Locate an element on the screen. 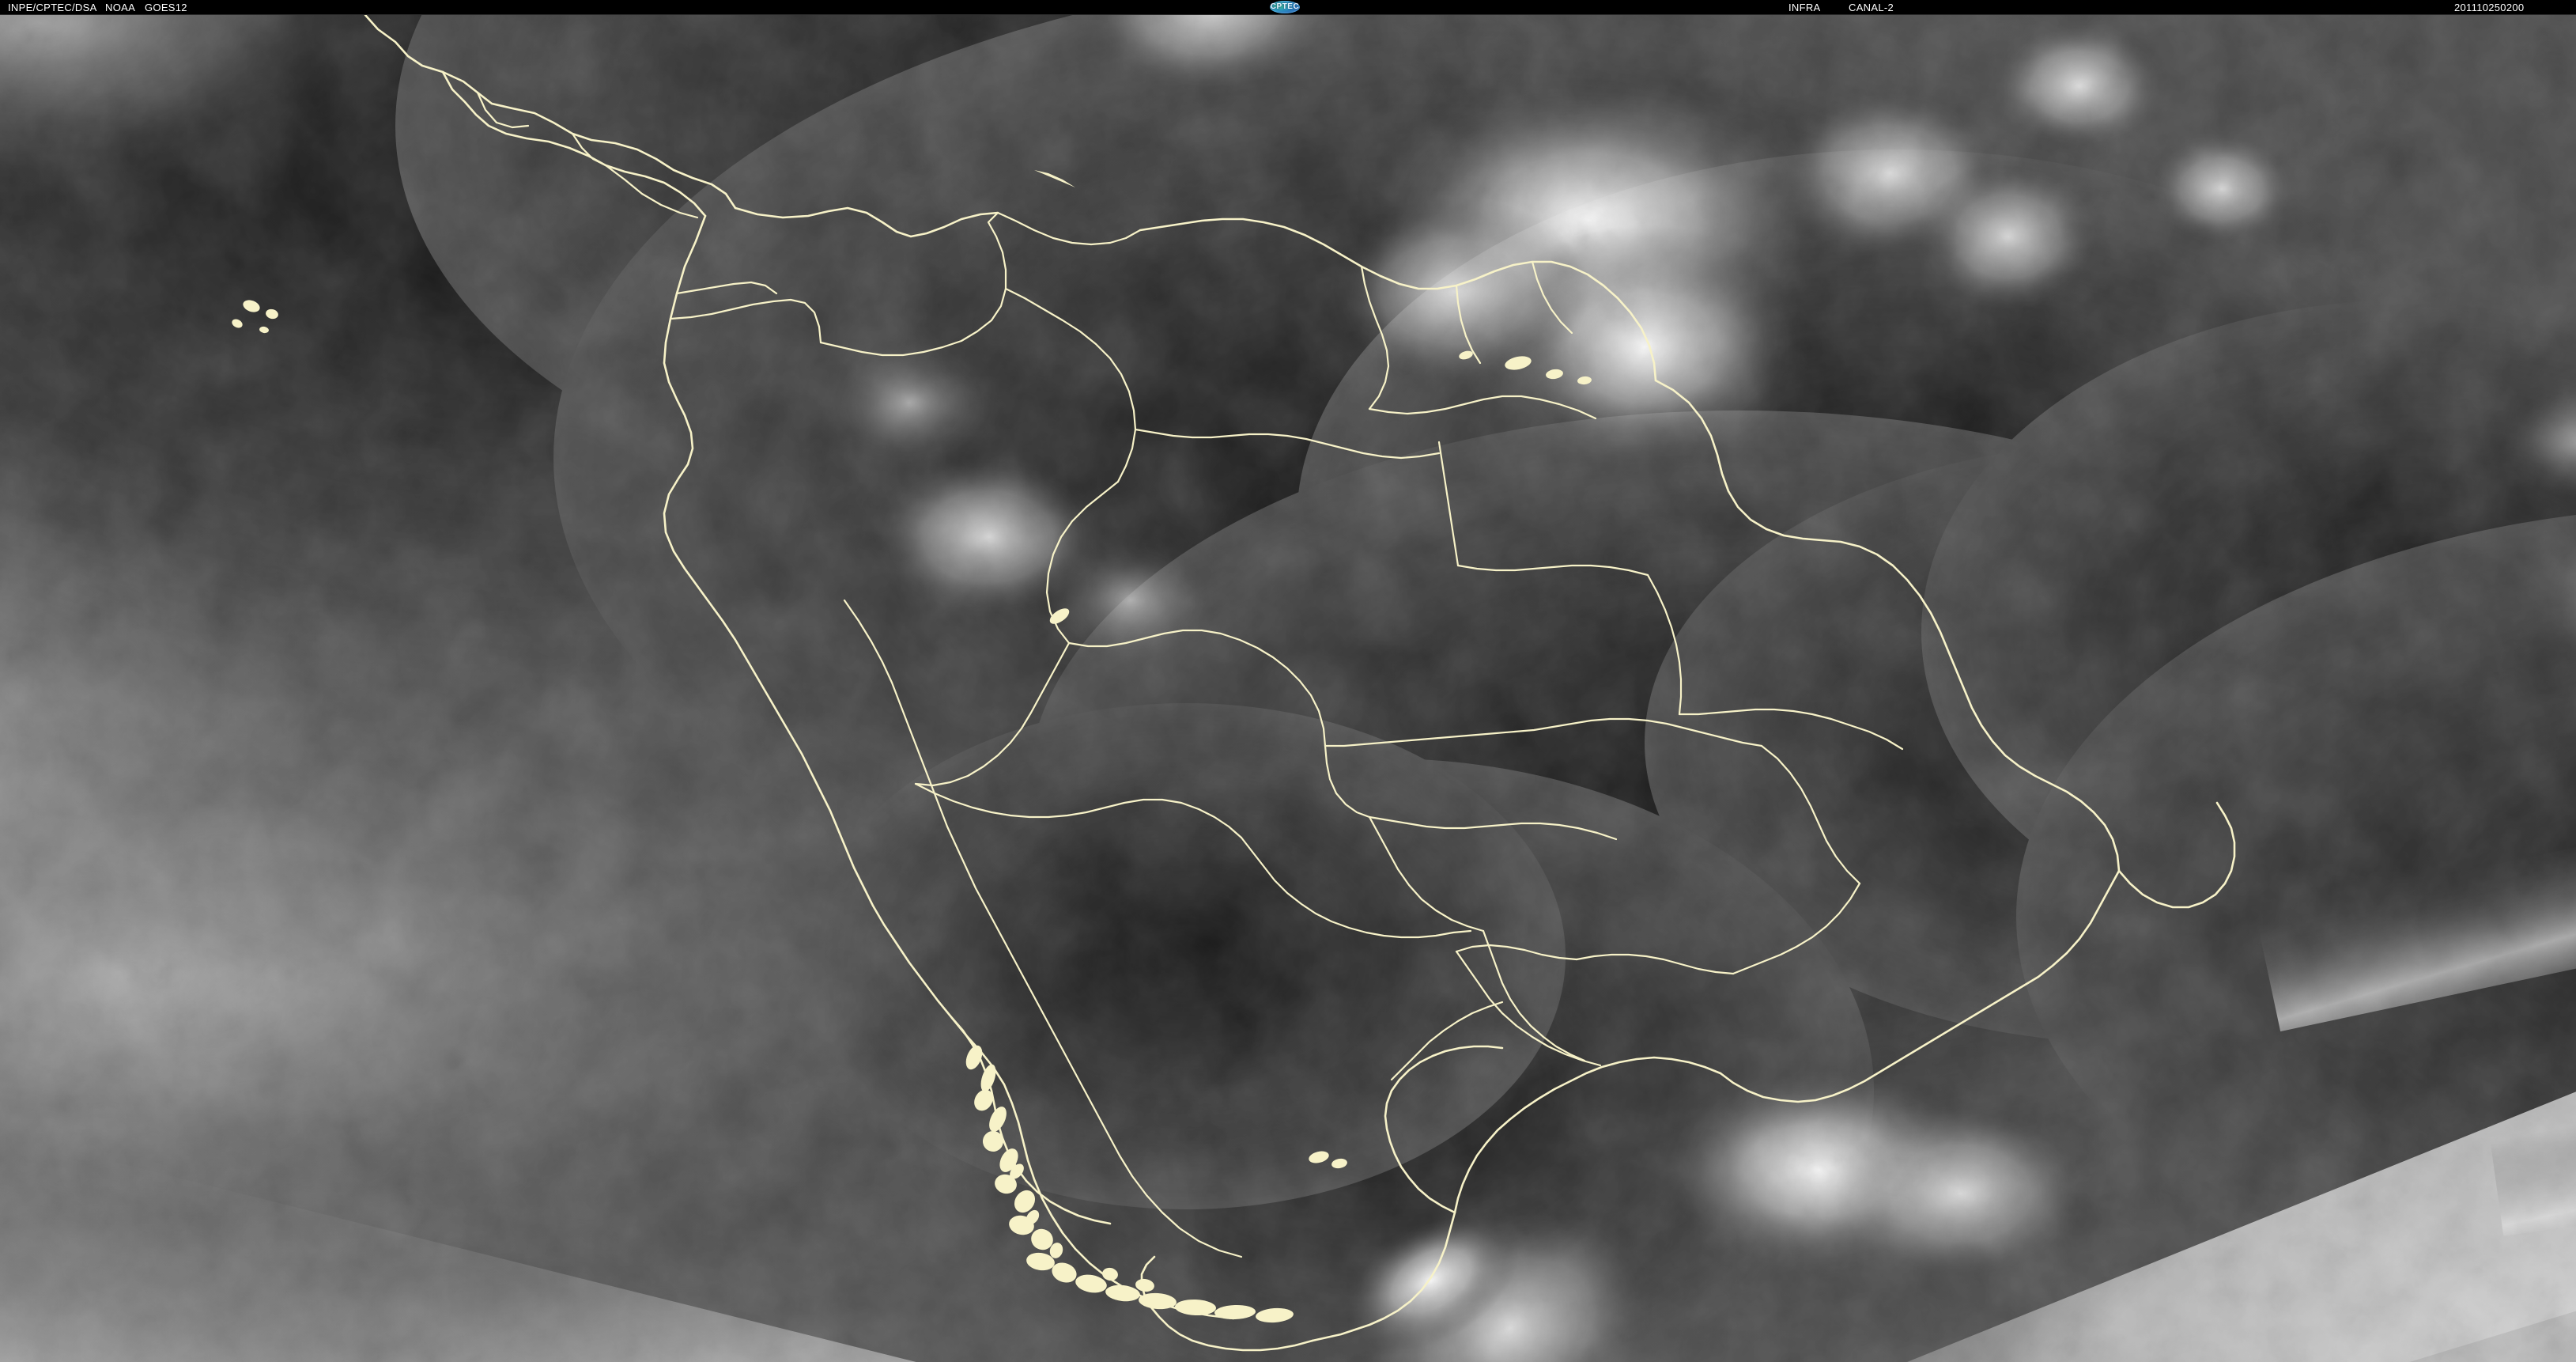 The width and height of the screenshot is (2576, 1362). header-satellite-label: GOES12 is located at coordinates (166, 8).